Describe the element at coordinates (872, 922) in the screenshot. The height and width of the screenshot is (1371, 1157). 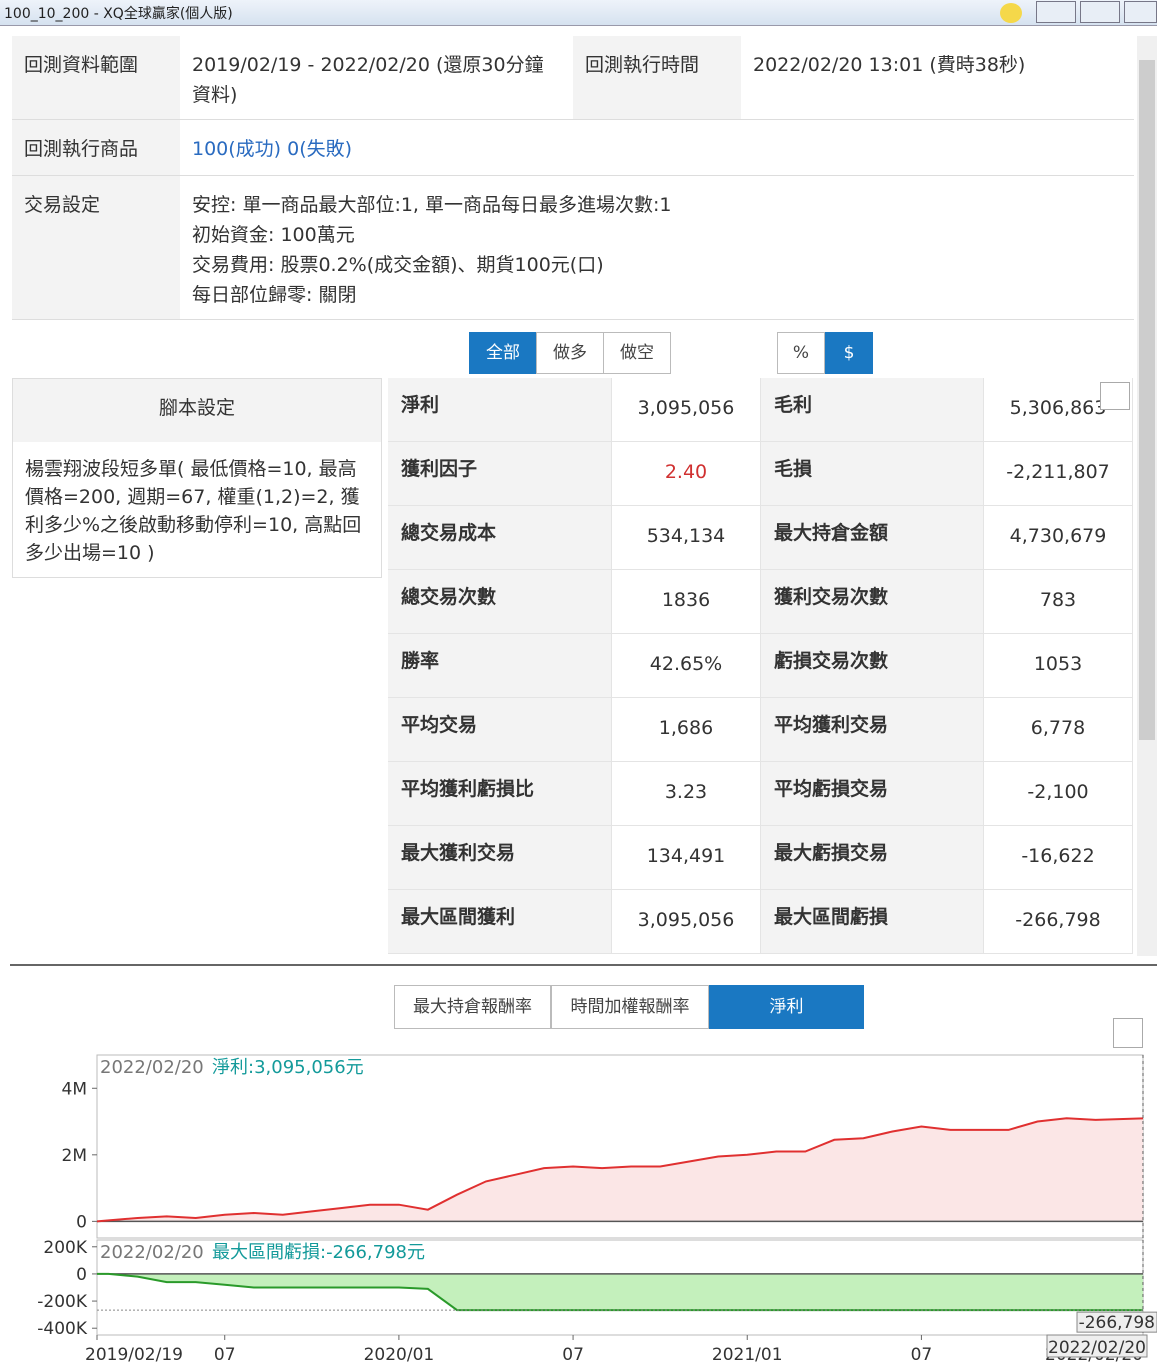
I see `stat-label: 最大區間虧損` at that location.